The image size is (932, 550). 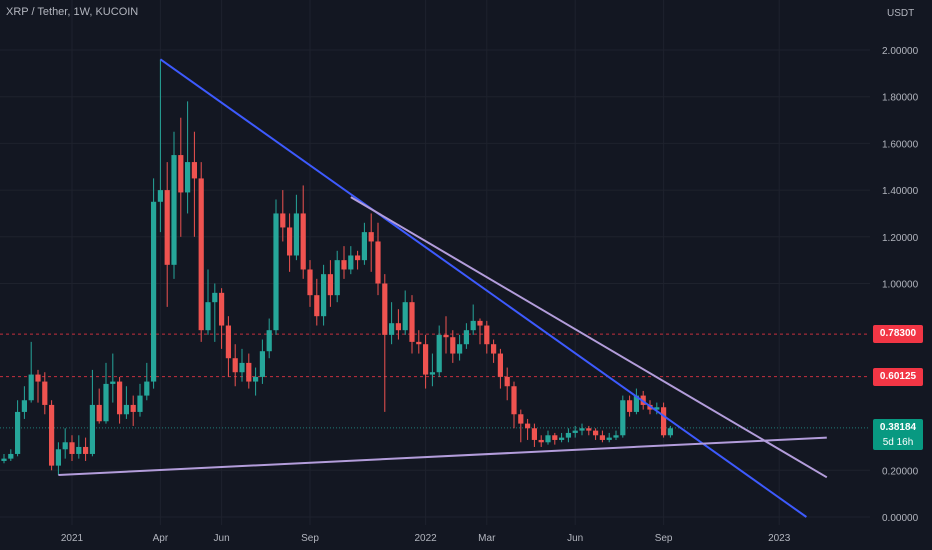 I want to click on price-tag-last: 0.38184, so click(x=898, y=427).